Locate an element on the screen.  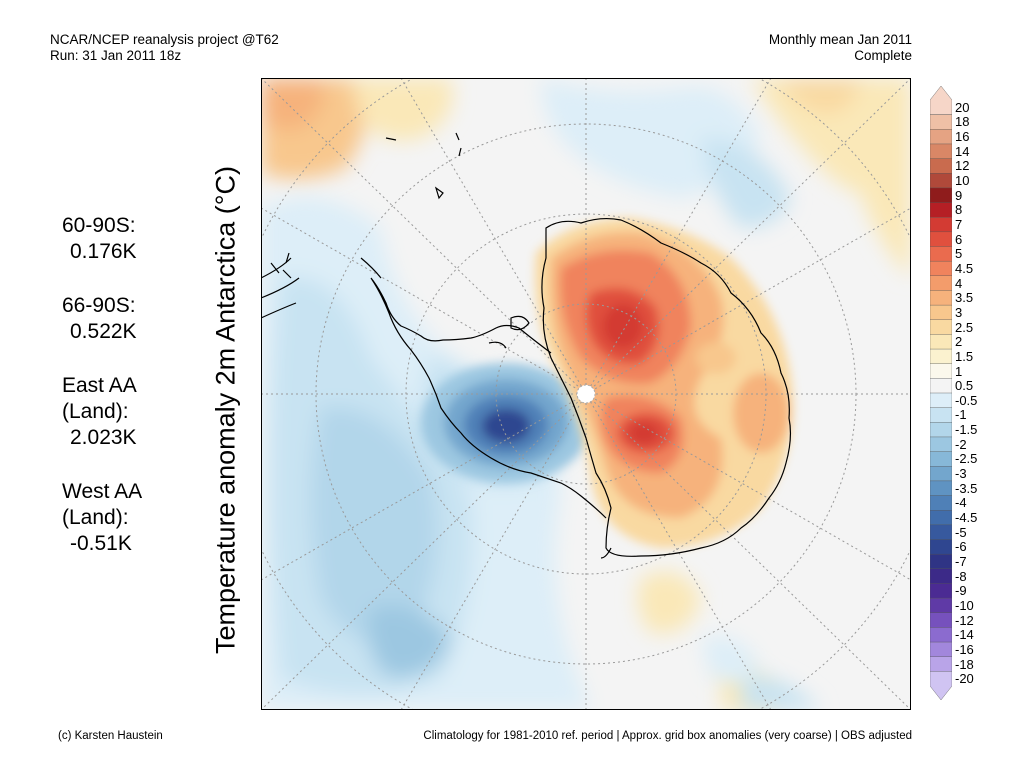
stat-value: 0.176K is located at coordinates (103, 251).